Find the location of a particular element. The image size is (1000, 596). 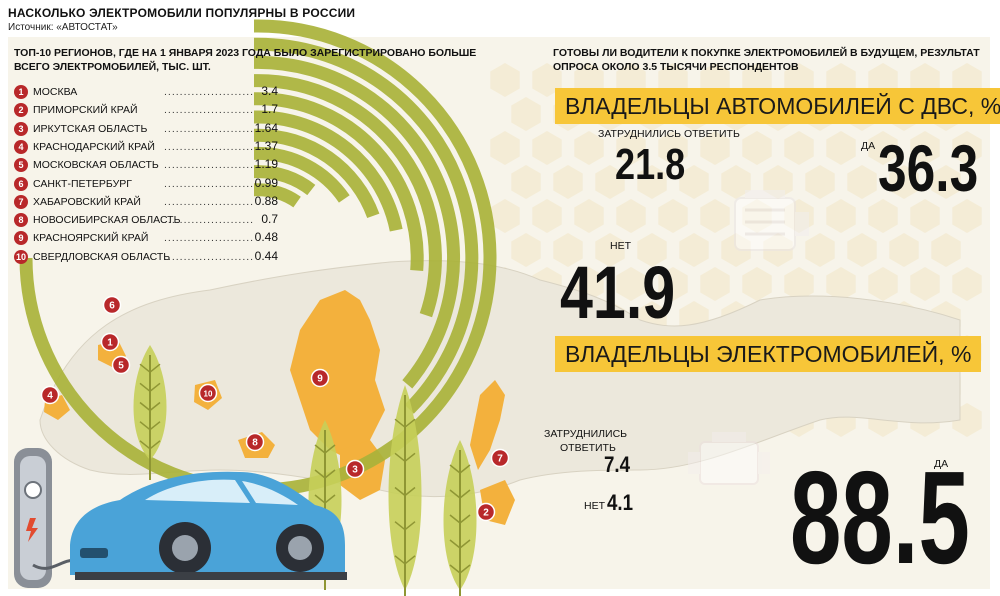

region-rank-badge: 10 is located at coordinates (21, 256).